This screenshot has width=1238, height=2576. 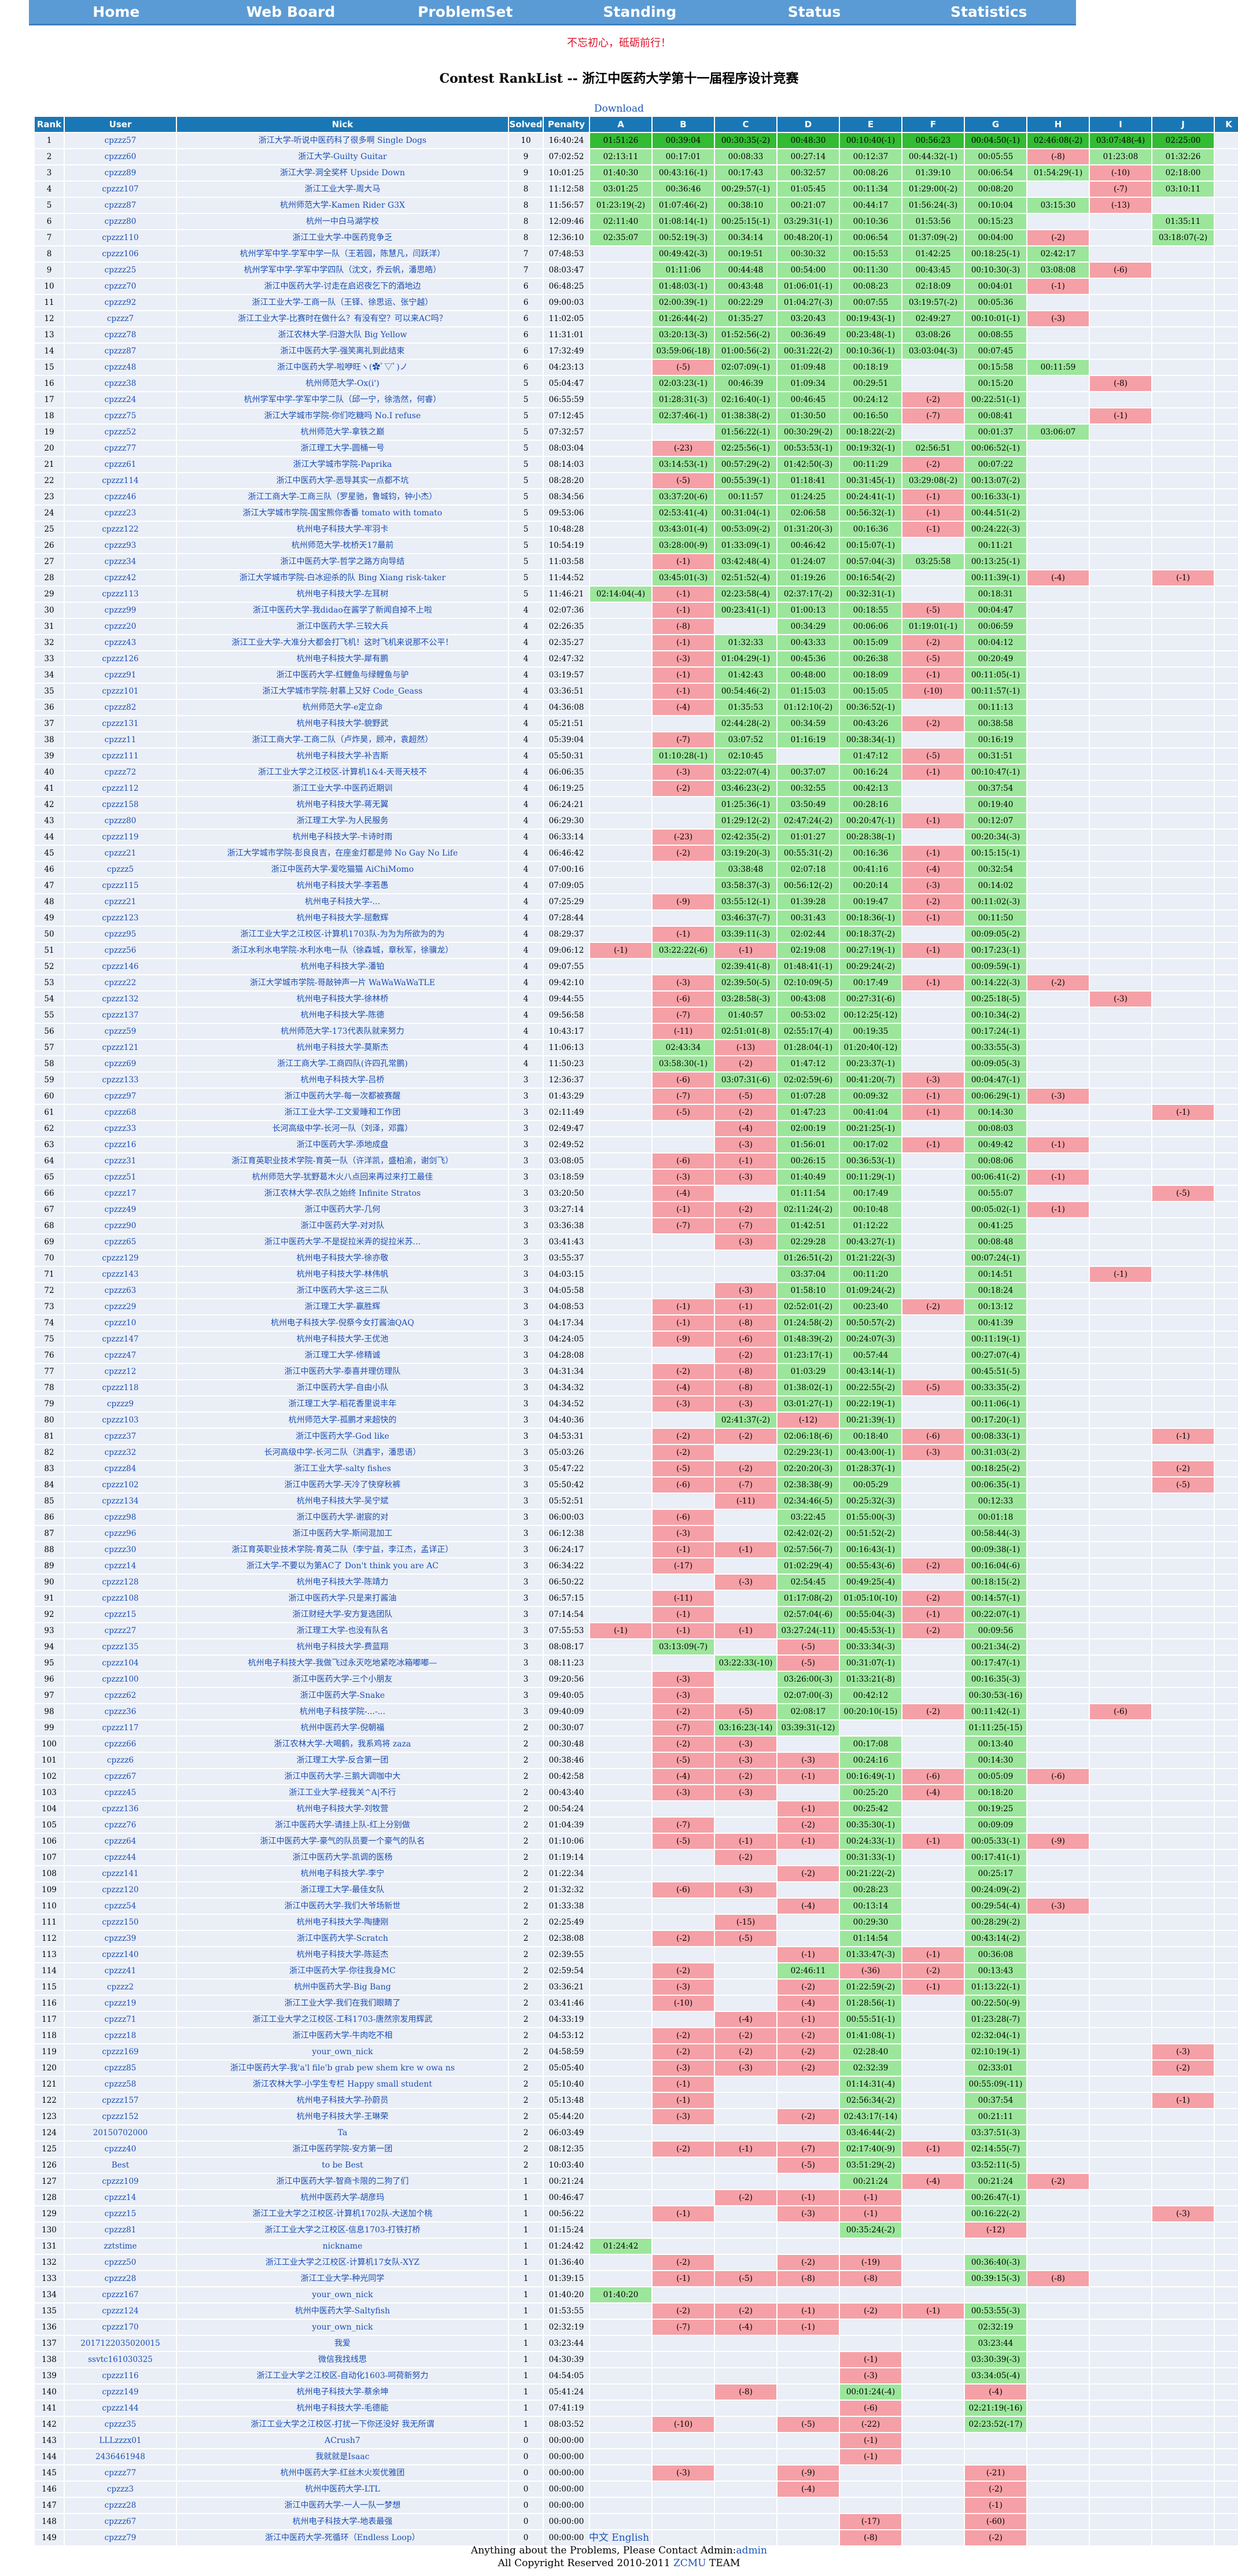 What do you see at coordinates (121, 1096) in the screenshot?
I see `user-link: cpzzz97` at bounding box center [121, 1096].